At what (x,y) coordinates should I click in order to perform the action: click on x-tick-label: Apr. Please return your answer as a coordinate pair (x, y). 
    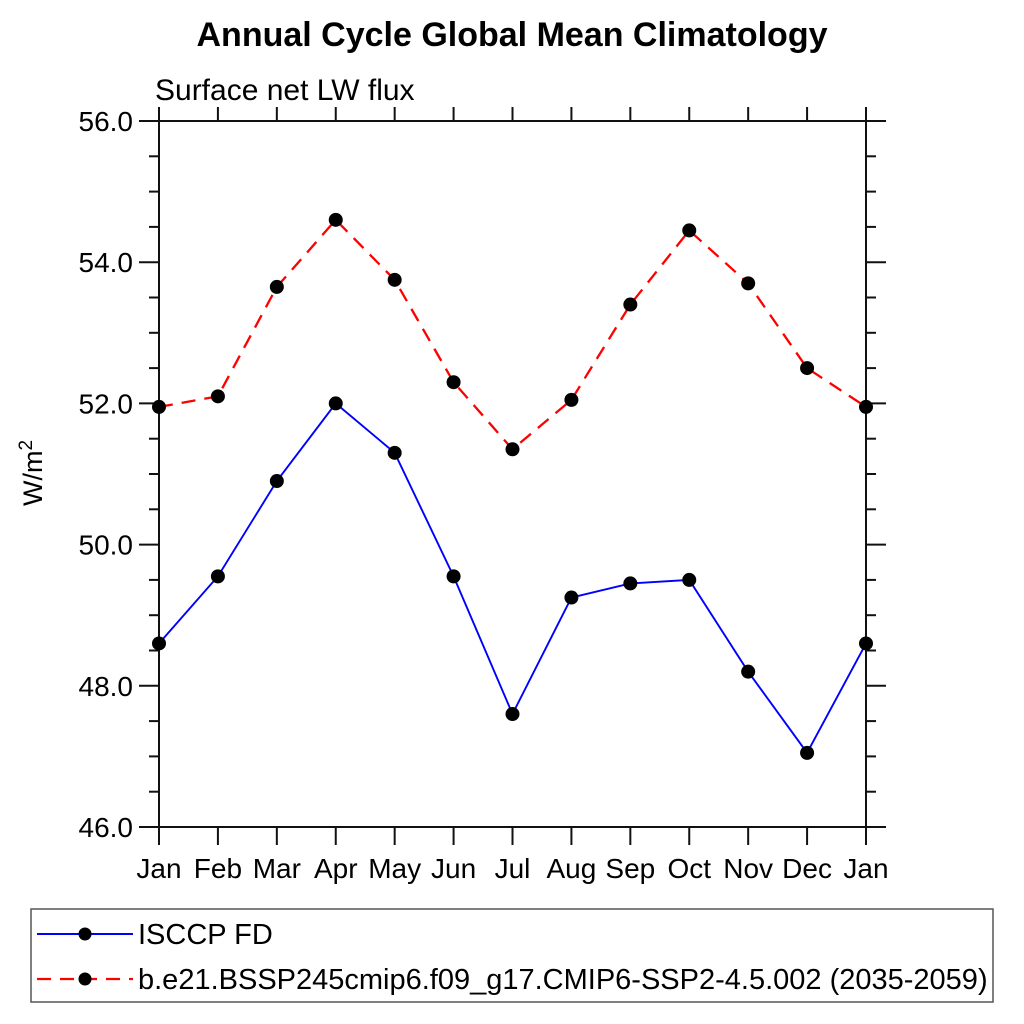
    Looking at the image, I should click on (336, 868).